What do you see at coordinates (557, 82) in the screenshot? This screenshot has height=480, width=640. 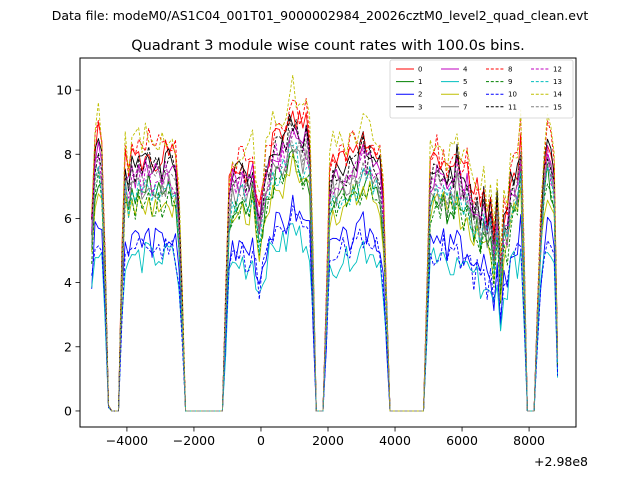 I see `legend-label: 13` at bounding box center [557, 82].